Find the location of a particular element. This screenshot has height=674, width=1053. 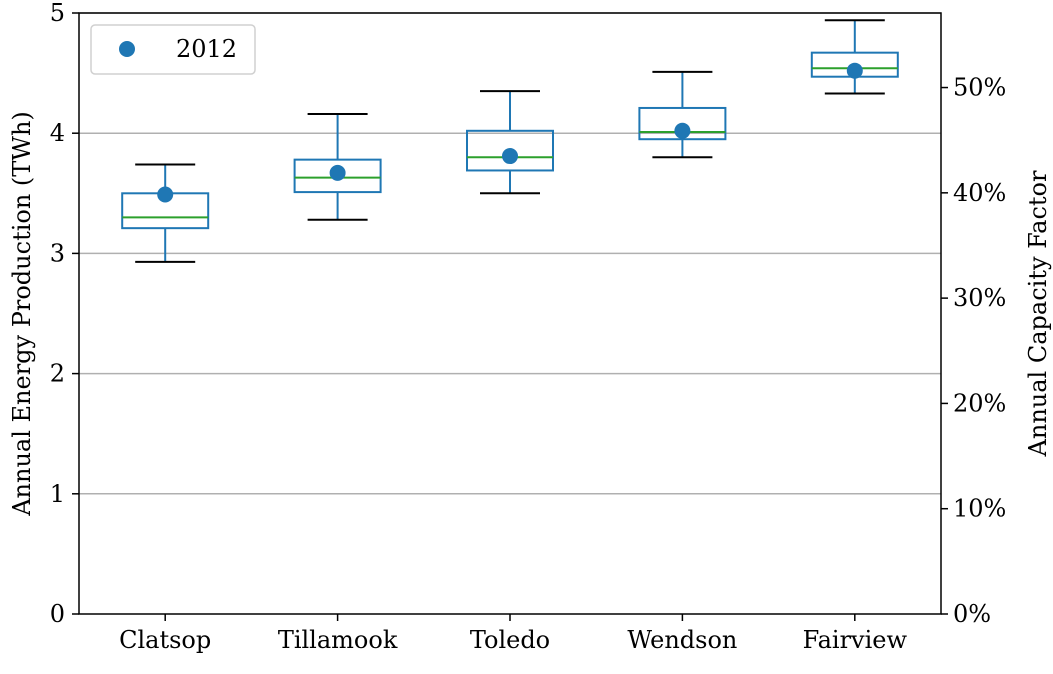

x-tick-label: Clatsop is located at coordinates (165, 640).